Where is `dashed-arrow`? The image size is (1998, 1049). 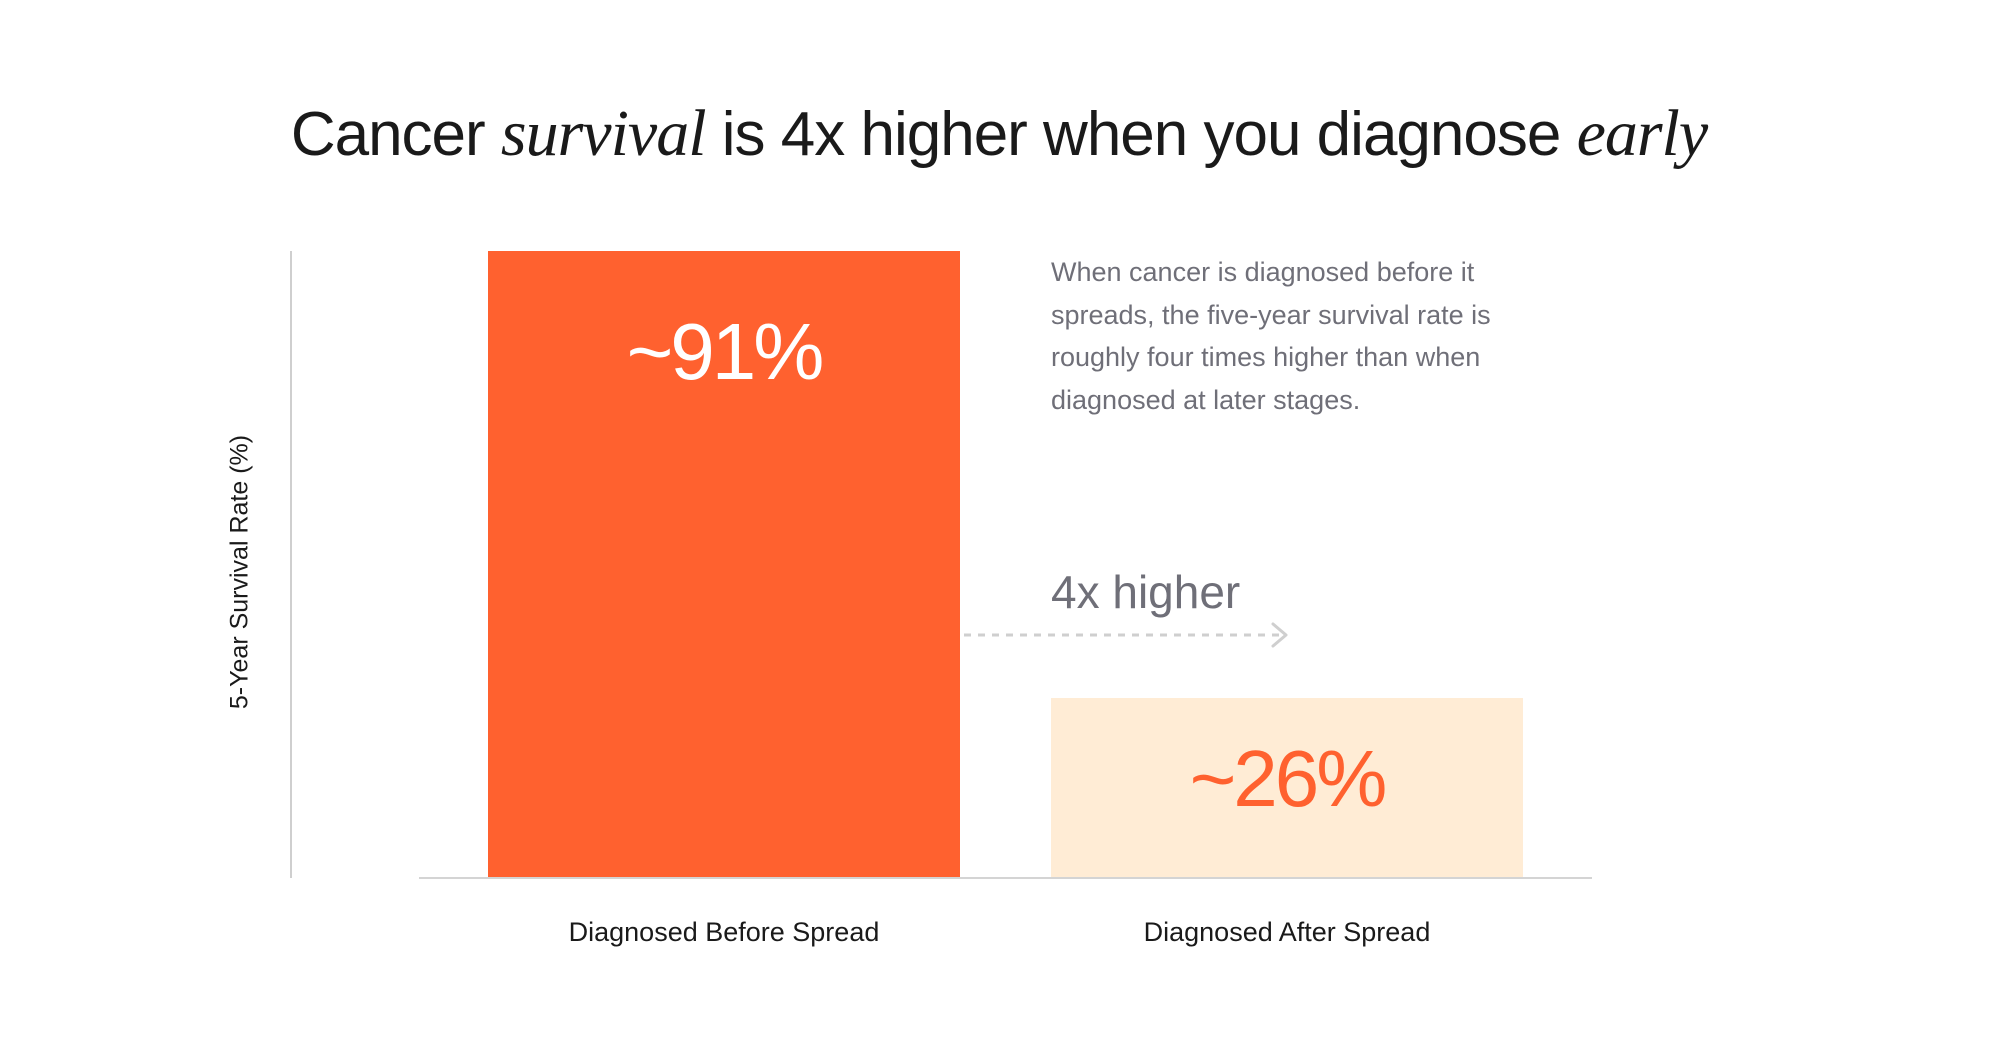 dashed-arrow is located at coordinates (1126, 635).